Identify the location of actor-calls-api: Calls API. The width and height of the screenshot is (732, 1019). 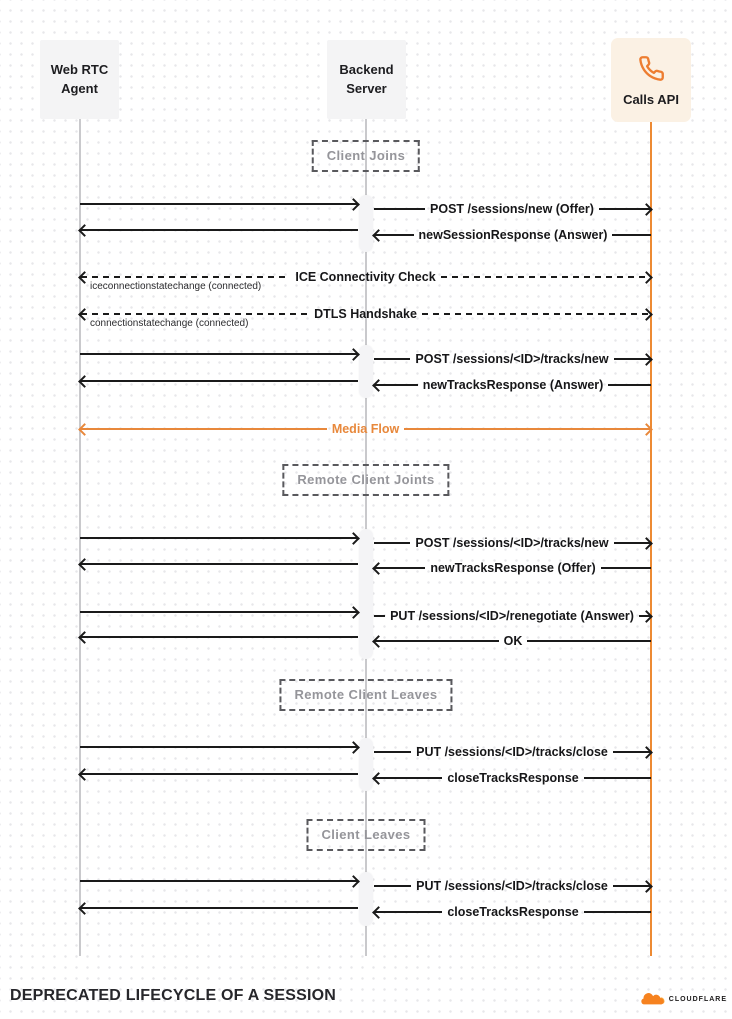
(651, 80).